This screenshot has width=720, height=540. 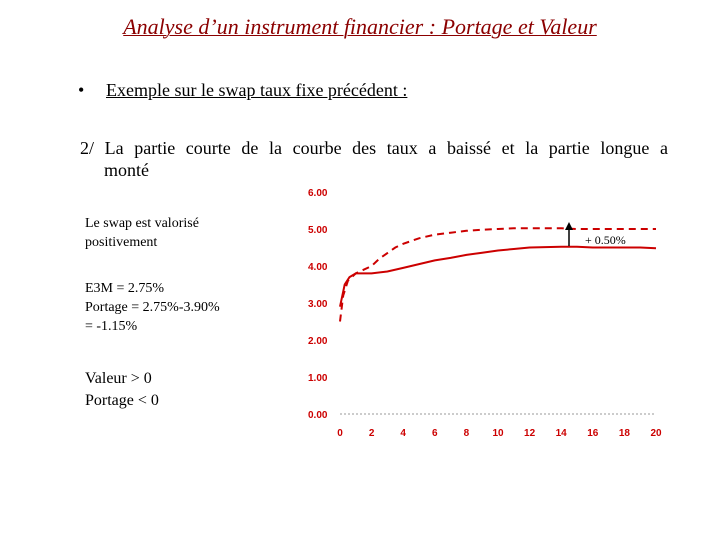 I want to click on y-tick-label: 3.00, so click(x=318, y=304).